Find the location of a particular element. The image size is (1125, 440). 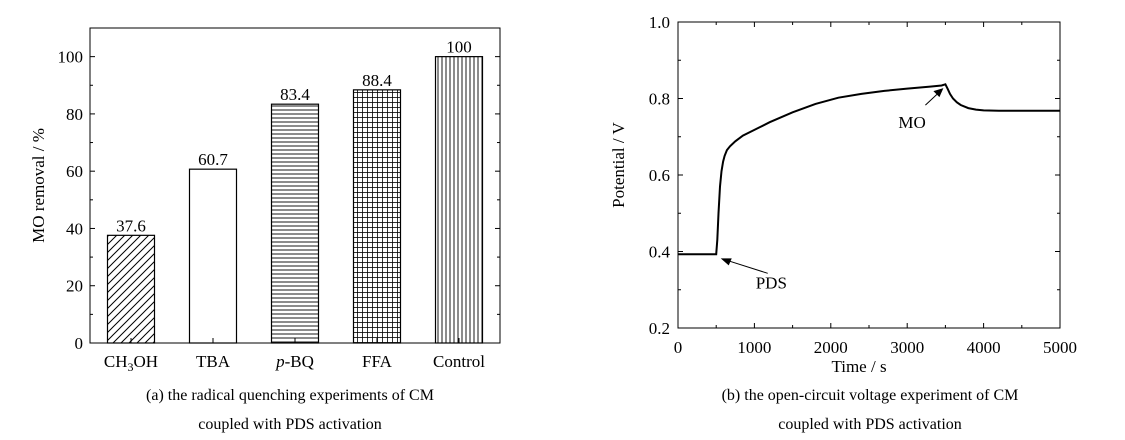

bar-value-label: 37.6 is located at coordinates (131, 225).